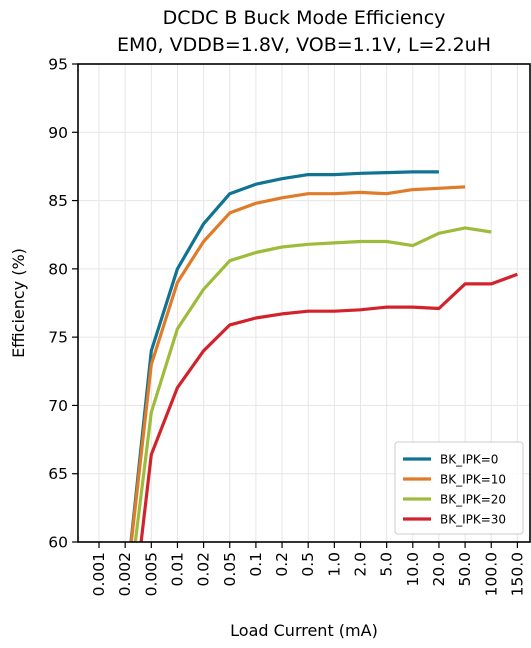 The height and width of the screenshot is (648, 531). What do you see at coordinates (177, 569) in the screenshot?
I see `x-tick-label: 0.01` at bounding box center [177, 569].